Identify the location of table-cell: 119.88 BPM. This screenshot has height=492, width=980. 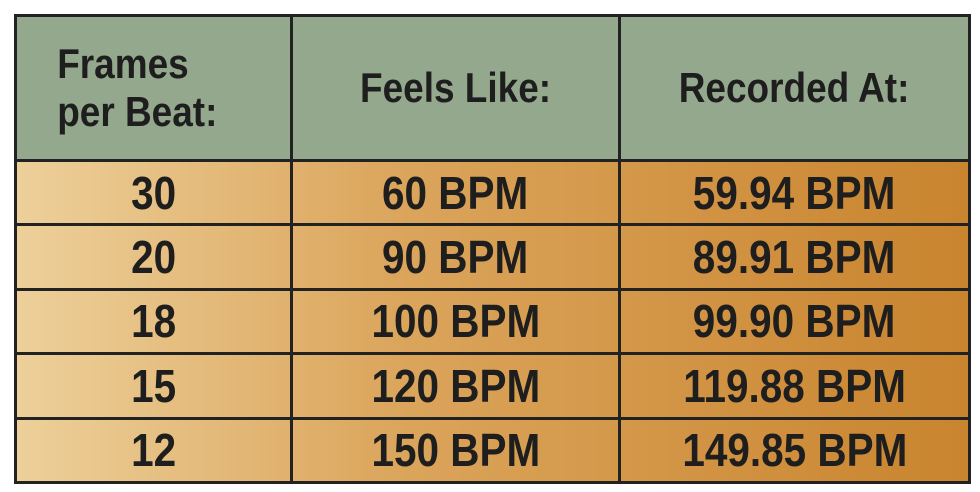
(794, 386).